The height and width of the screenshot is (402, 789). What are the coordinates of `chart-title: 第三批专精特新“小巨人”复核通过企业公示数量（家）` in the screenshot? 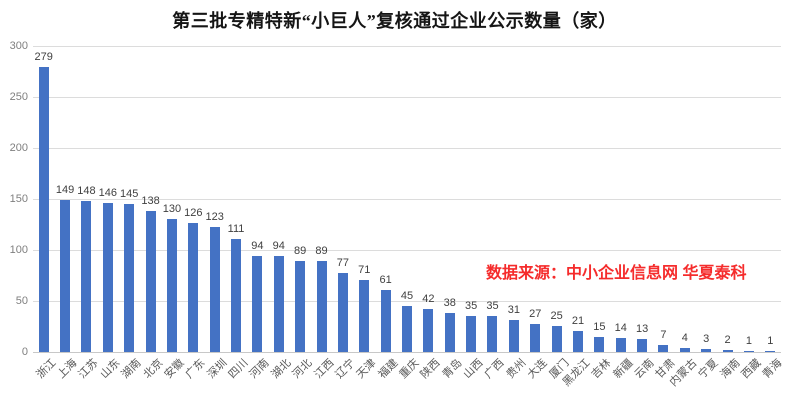 It's located at (394, 21).